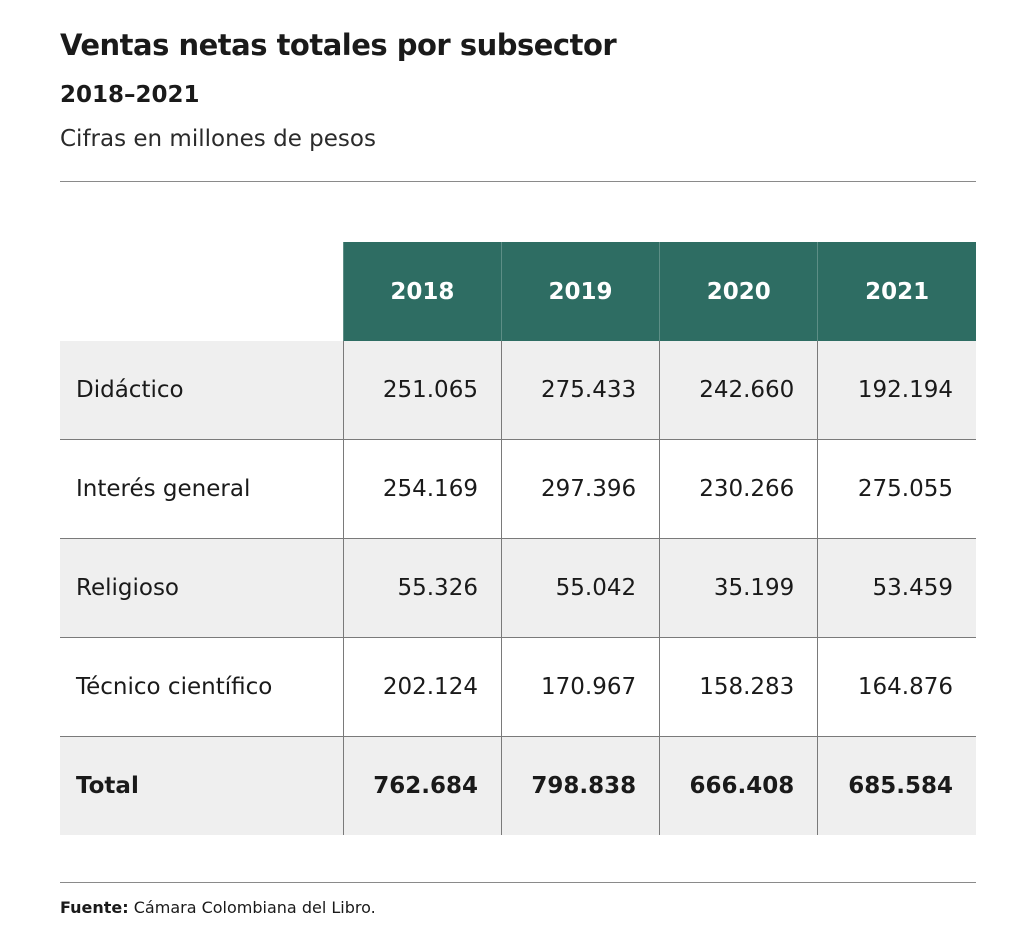 The height and width of the screenshot is (947, 1024). What do you see at coordinates (738, 390) in the screenshot?
I see `data-cell: 242.660` at bounding box center [738, 390].